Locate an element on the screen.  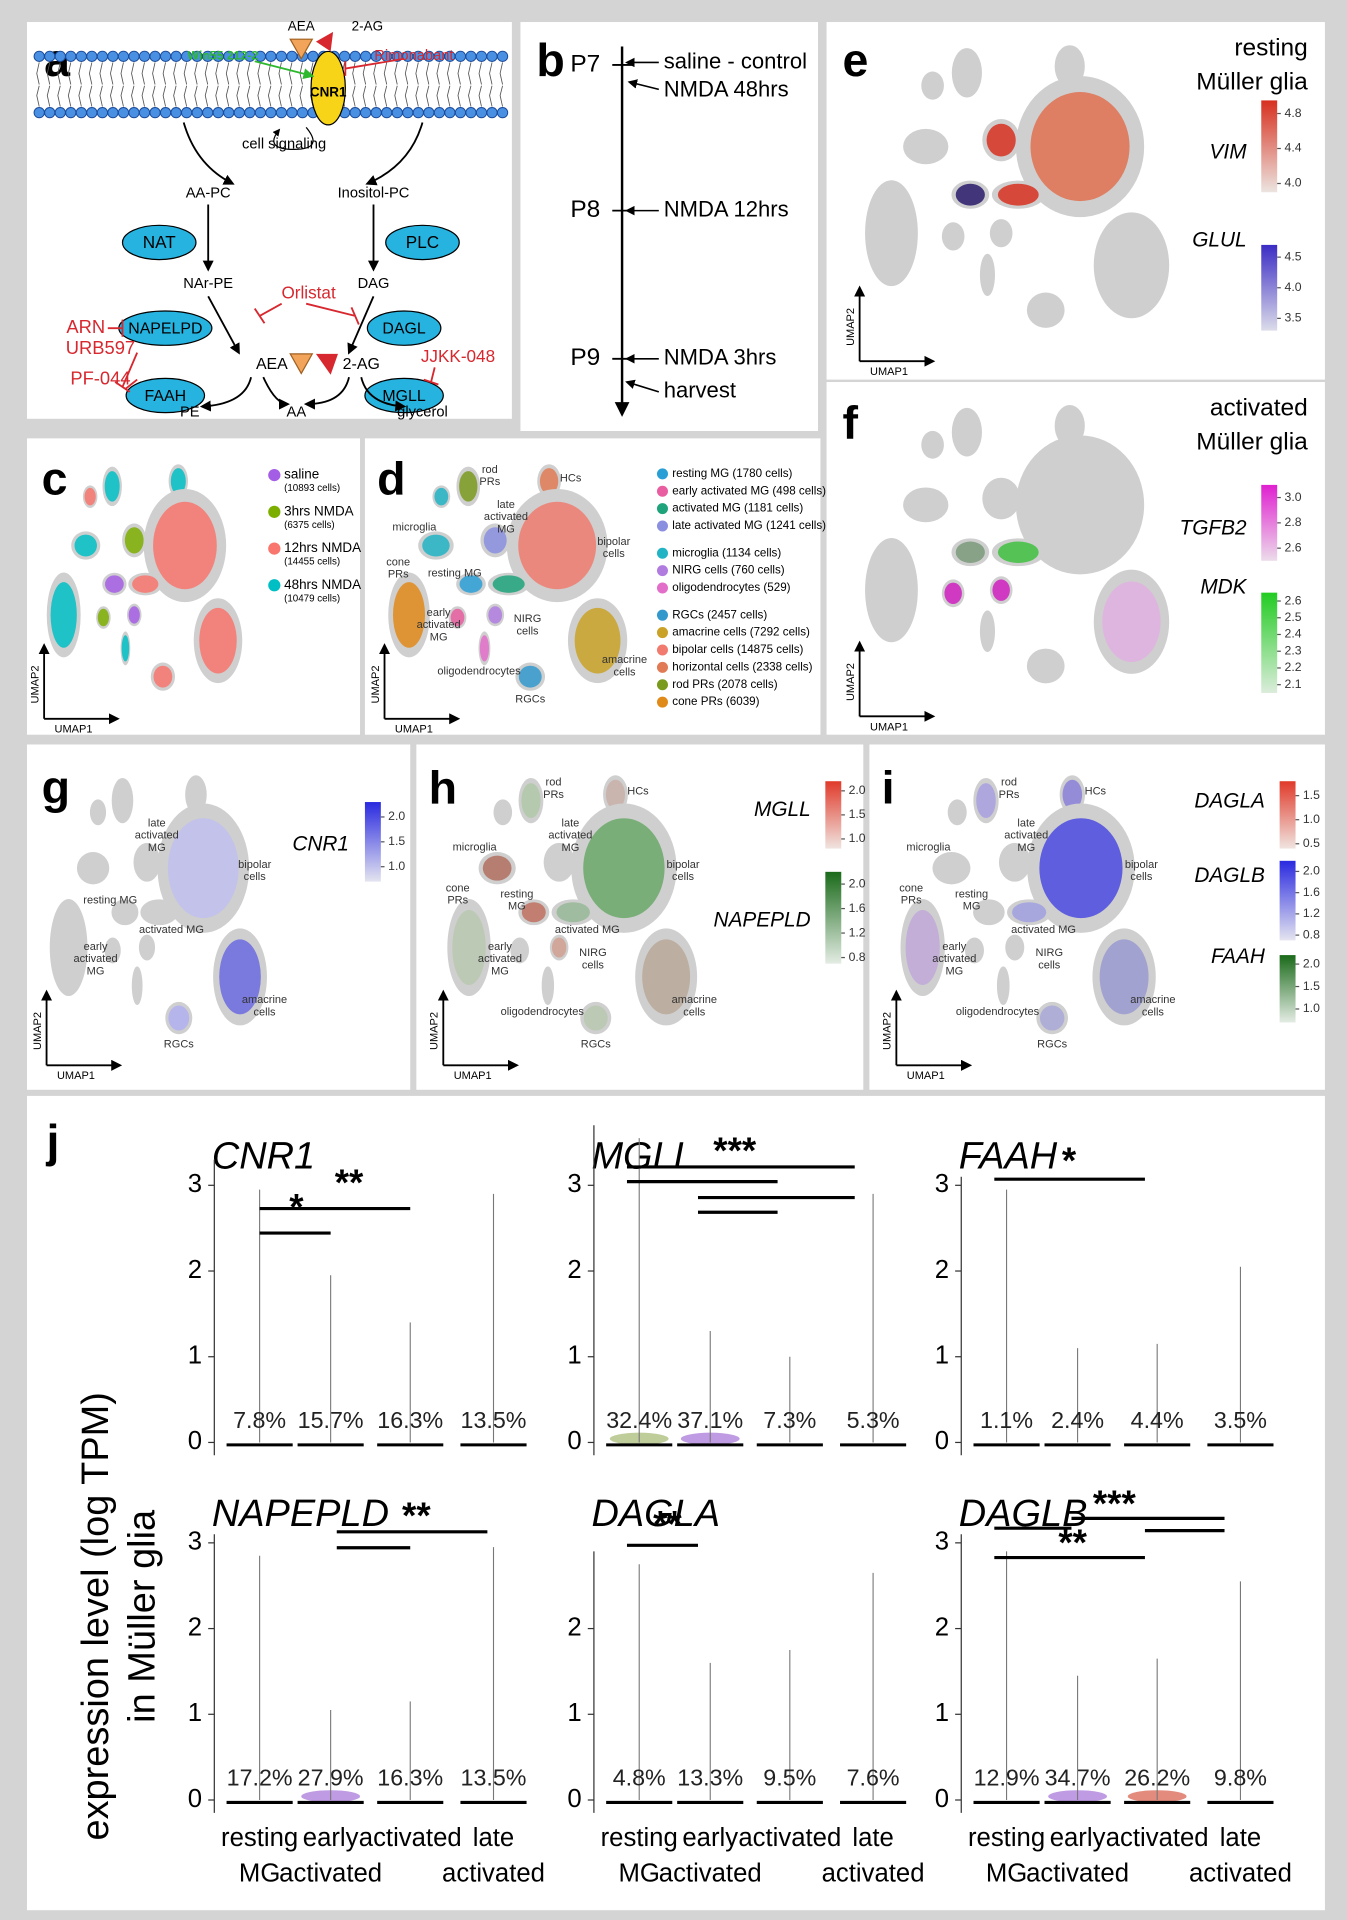
cluster-label: early is located at coordinates (500, 947).